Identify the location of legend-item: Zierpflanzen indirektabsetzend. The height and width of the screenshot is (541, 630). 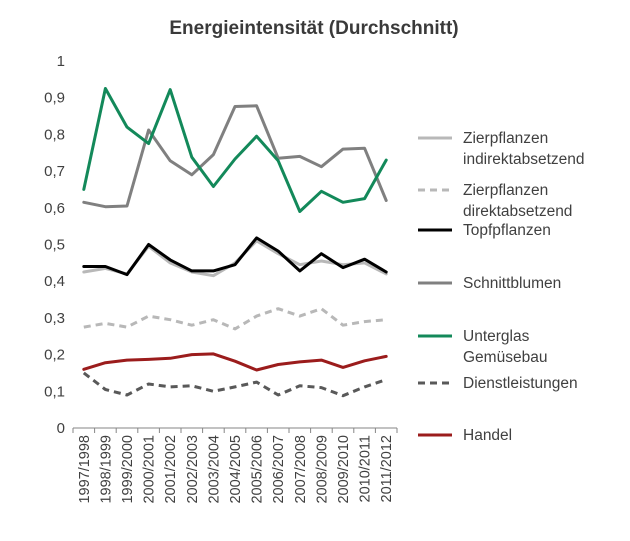
(501, 149).